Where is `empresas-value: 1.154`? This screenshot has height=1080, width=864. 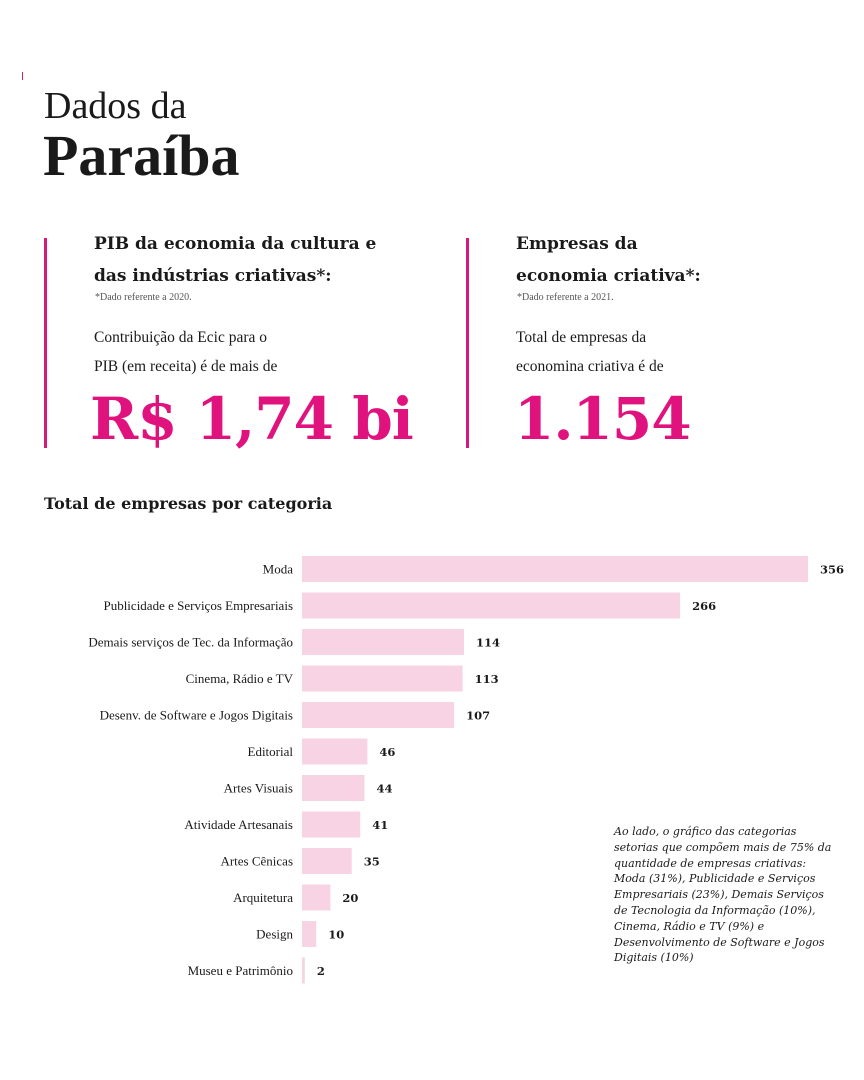 empresas-value: 1.154 is located at coordinates (603, 419).